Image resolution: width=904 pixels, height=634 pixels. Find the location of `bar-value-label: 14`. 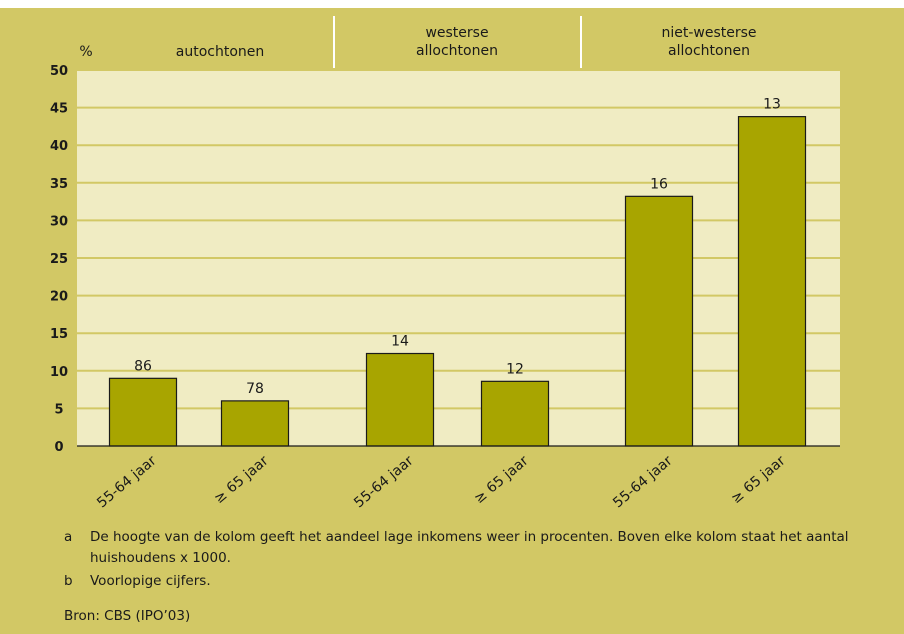

bar-value-label: 14 is located at coordinates (400, 342).